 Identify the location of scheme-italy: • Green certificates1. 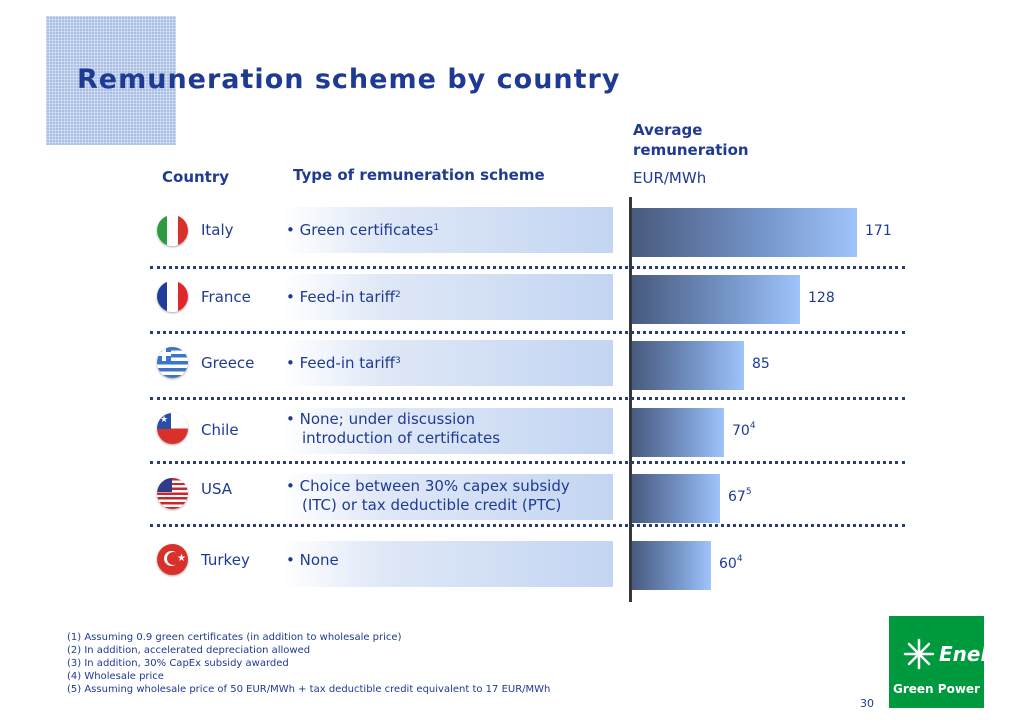
(363, 230).